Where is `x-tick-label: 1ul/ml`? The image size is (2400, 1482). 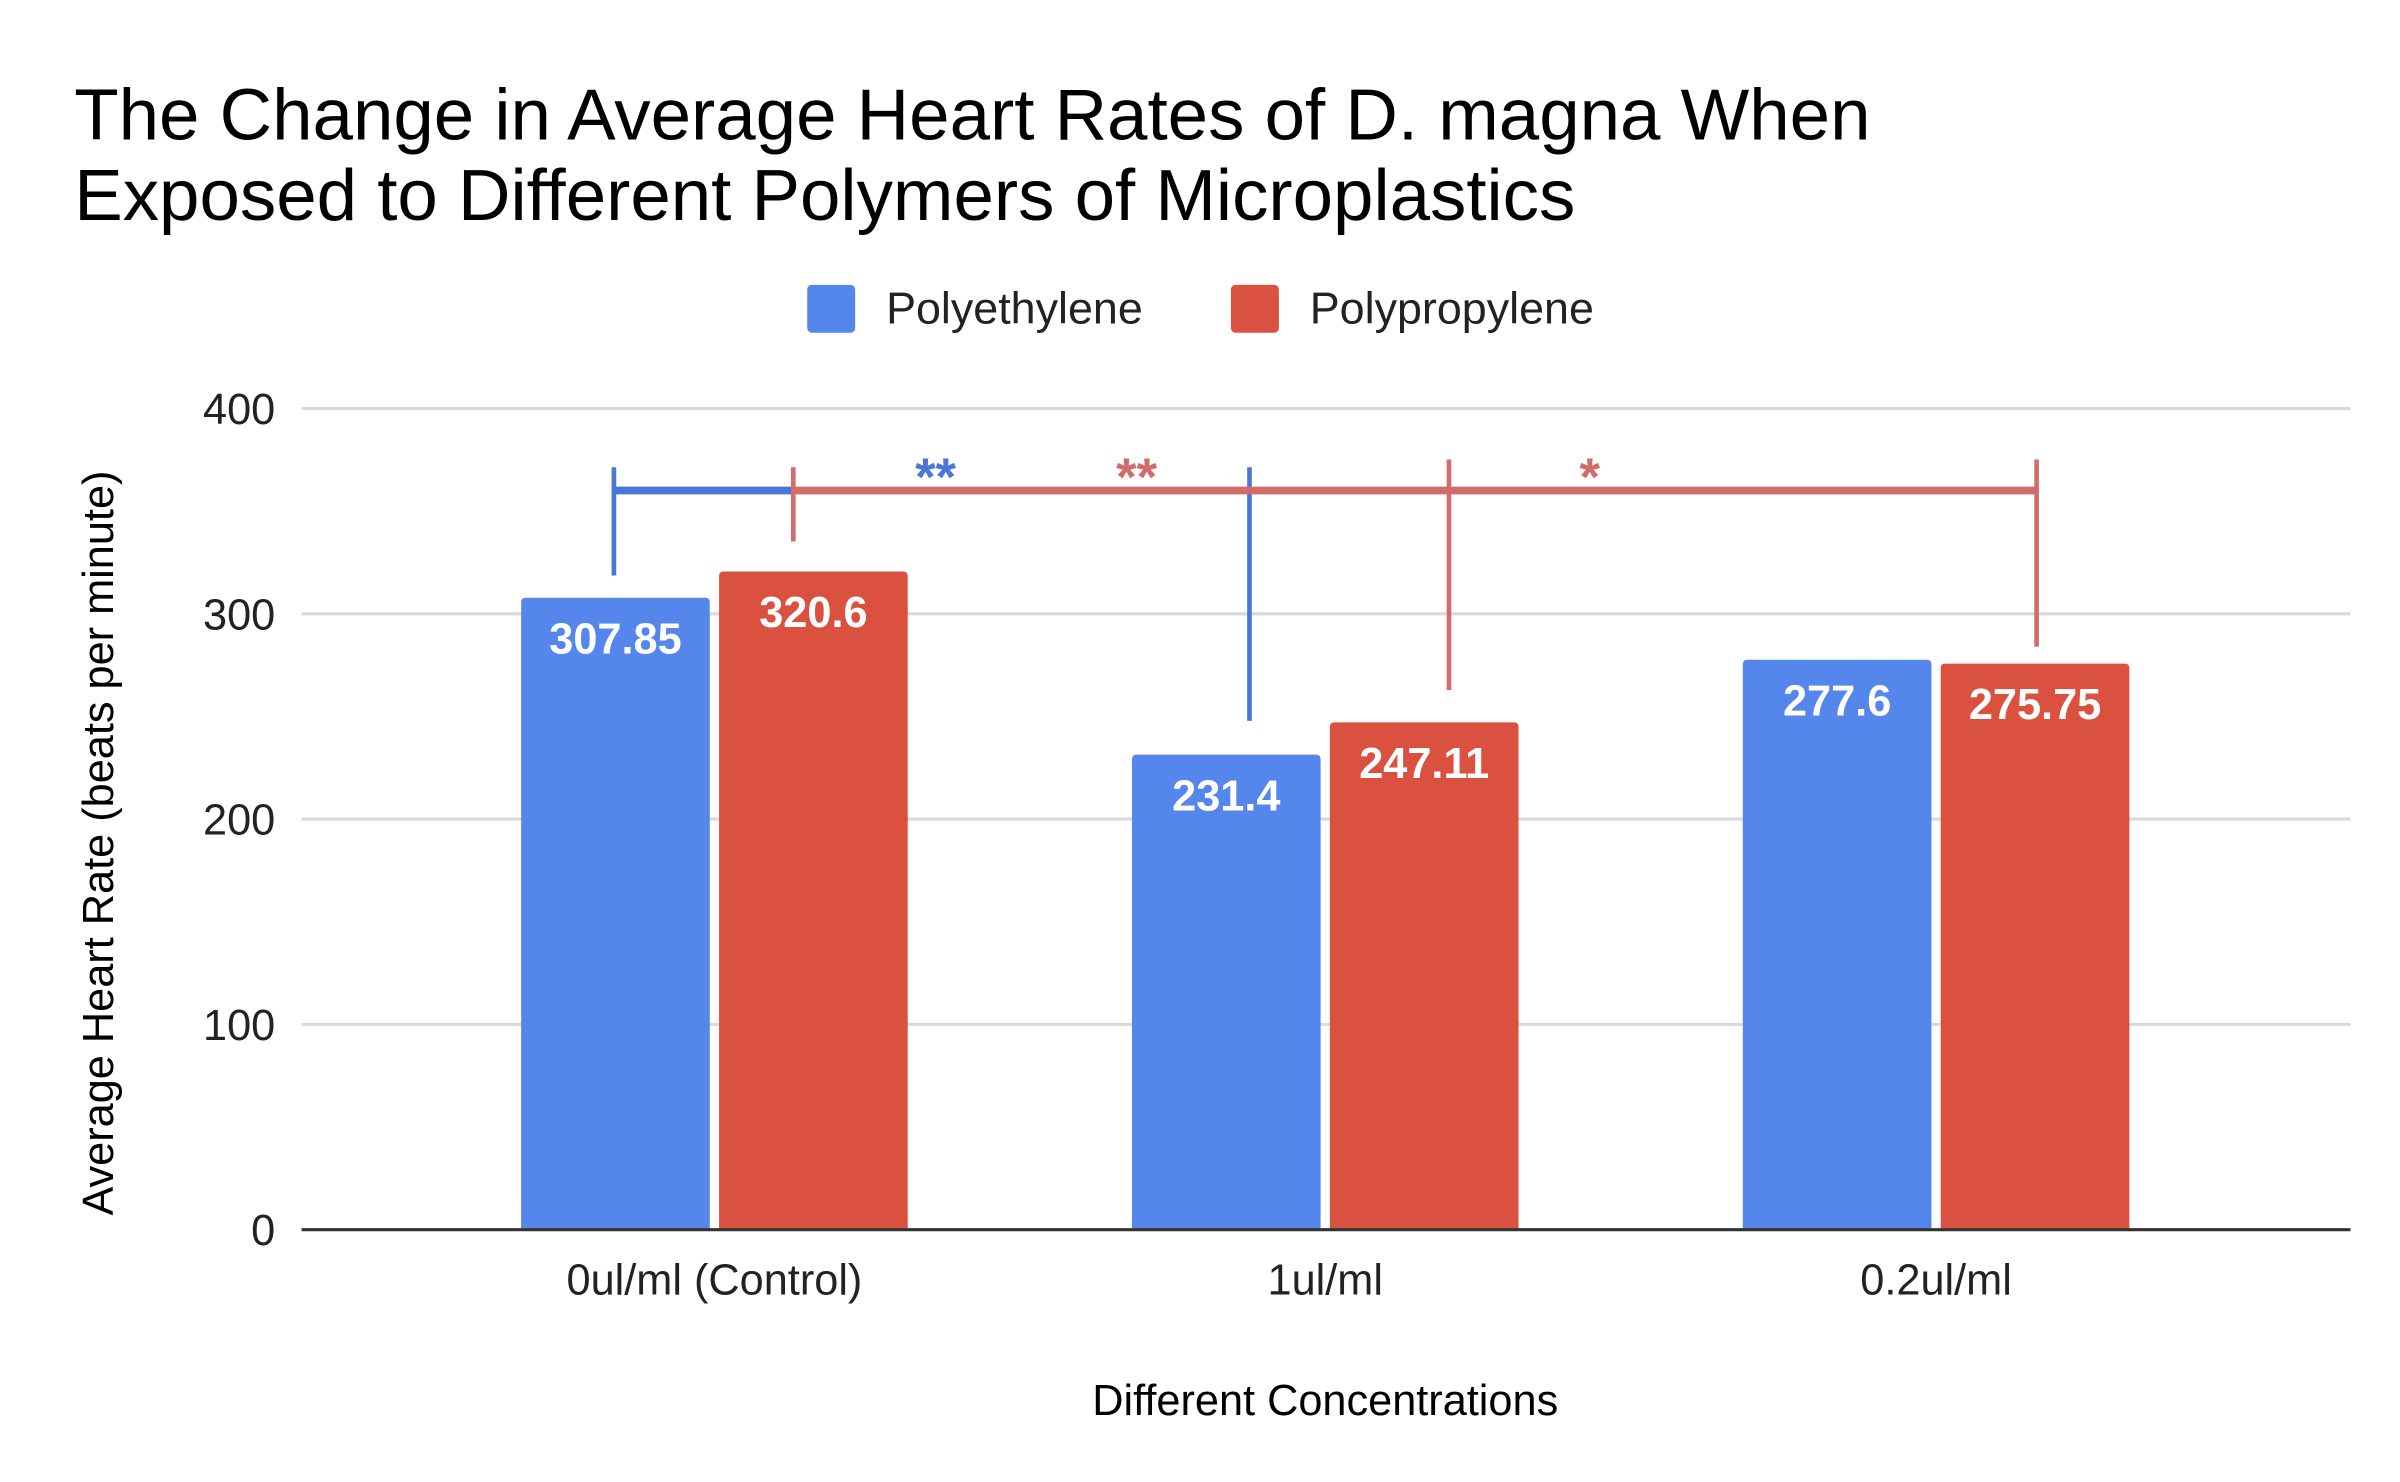 x-tick-label: 1ul/ml is located at coordinates (1325, 1281).